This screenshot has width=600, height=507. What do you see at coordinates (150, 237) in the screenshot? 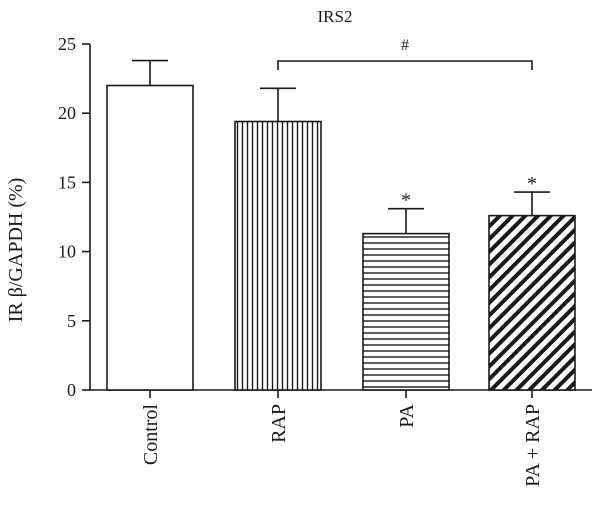
I see `bar-control` at bounding box center [150, 237].